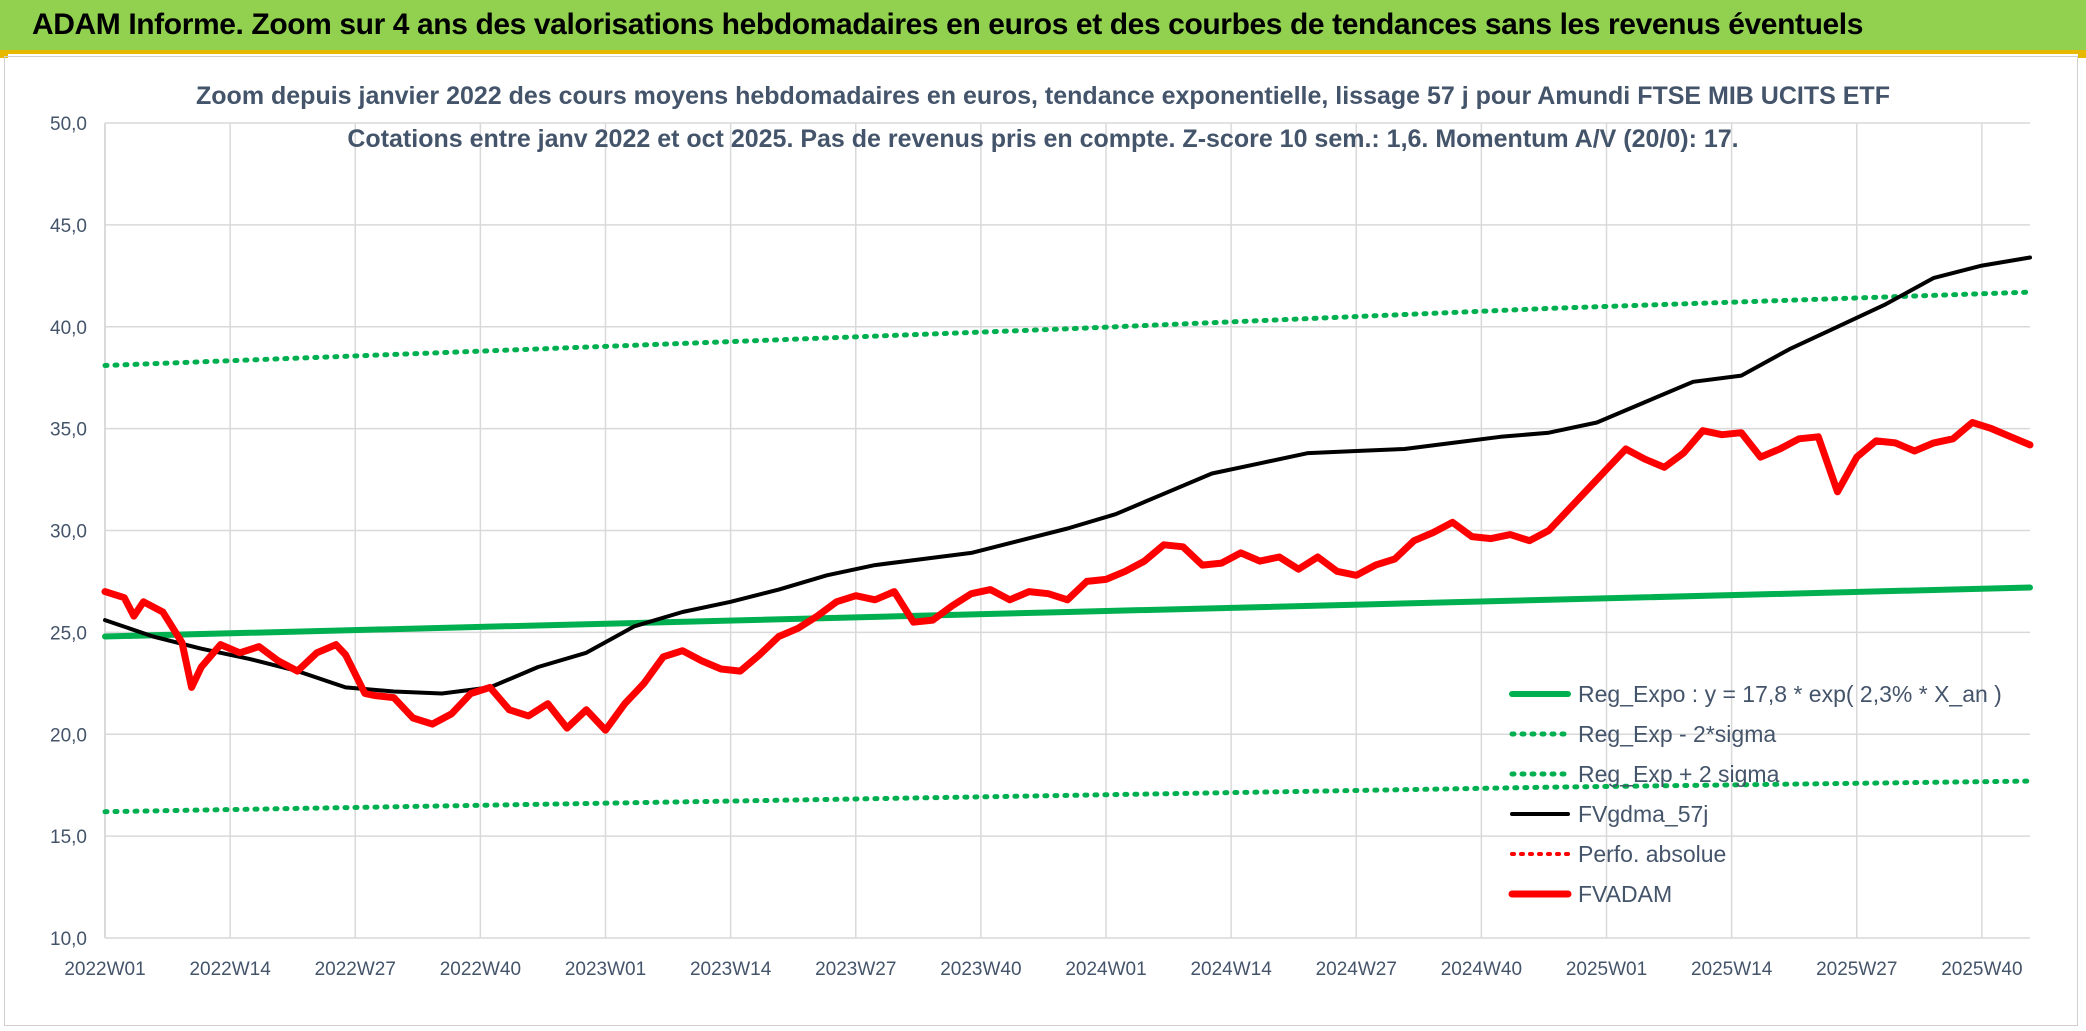  Describe the element at coordinates (1679, 774) in the screenshot. I see `legend-label: Reg_Exp + 2 sigma` at that location.